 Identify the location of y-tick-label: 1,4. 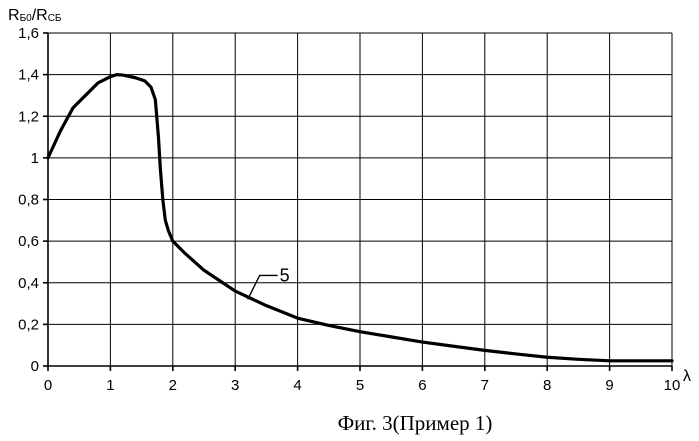
(28, 75).